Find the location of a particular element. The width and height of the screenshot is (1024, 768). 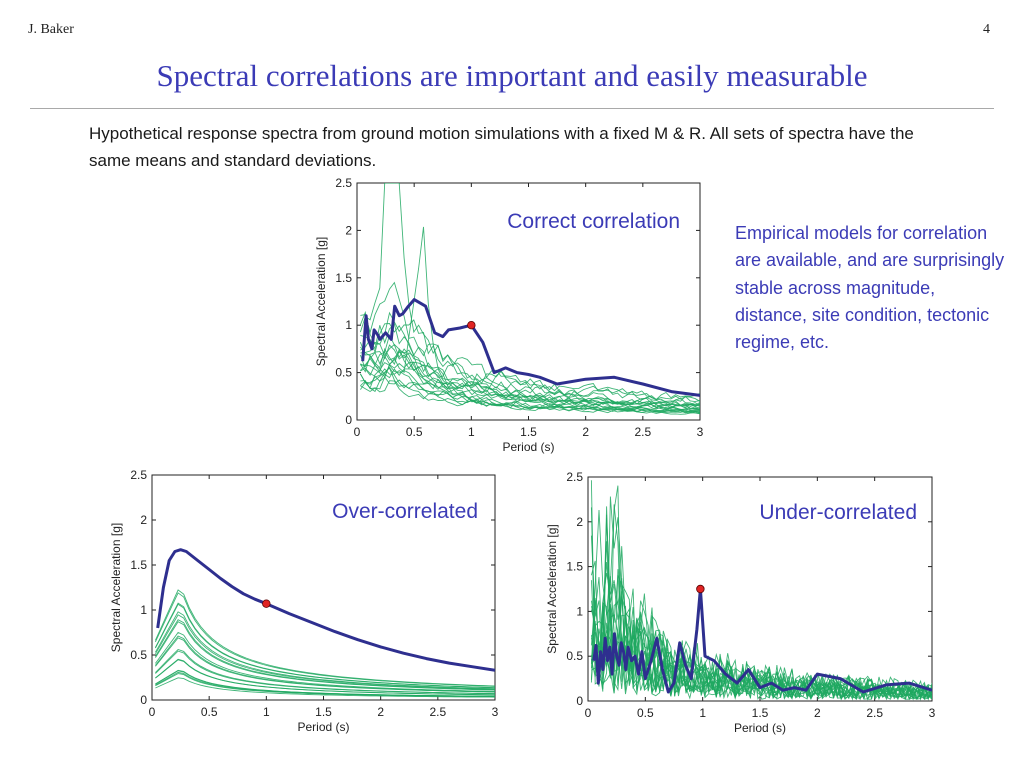

chart-title: Under-correlated is located at coordinates (838, 512).